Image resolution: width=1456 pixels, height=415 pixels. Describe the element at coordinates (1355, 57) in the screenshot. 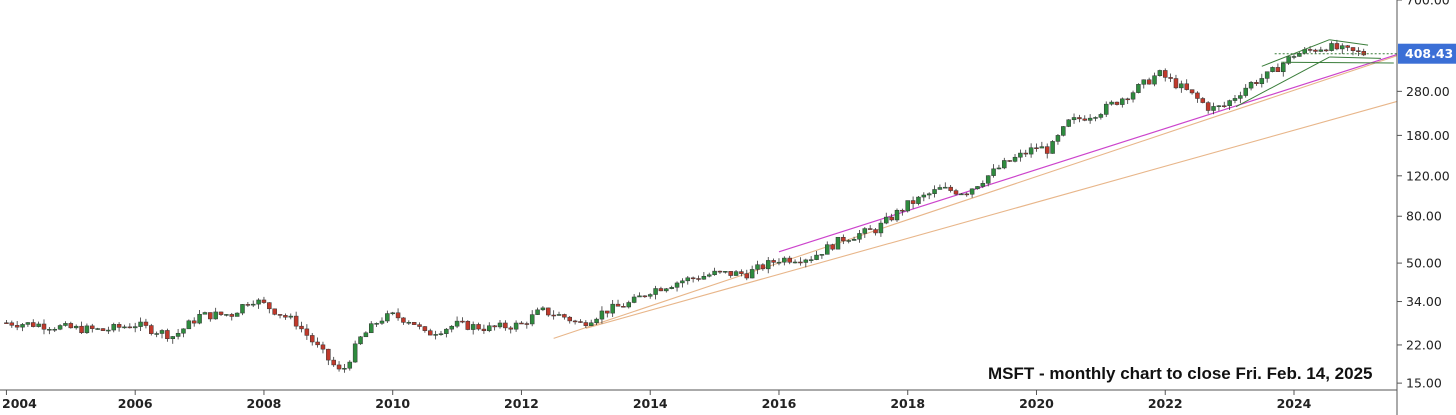

I see `wedge-lower-line` at that location.